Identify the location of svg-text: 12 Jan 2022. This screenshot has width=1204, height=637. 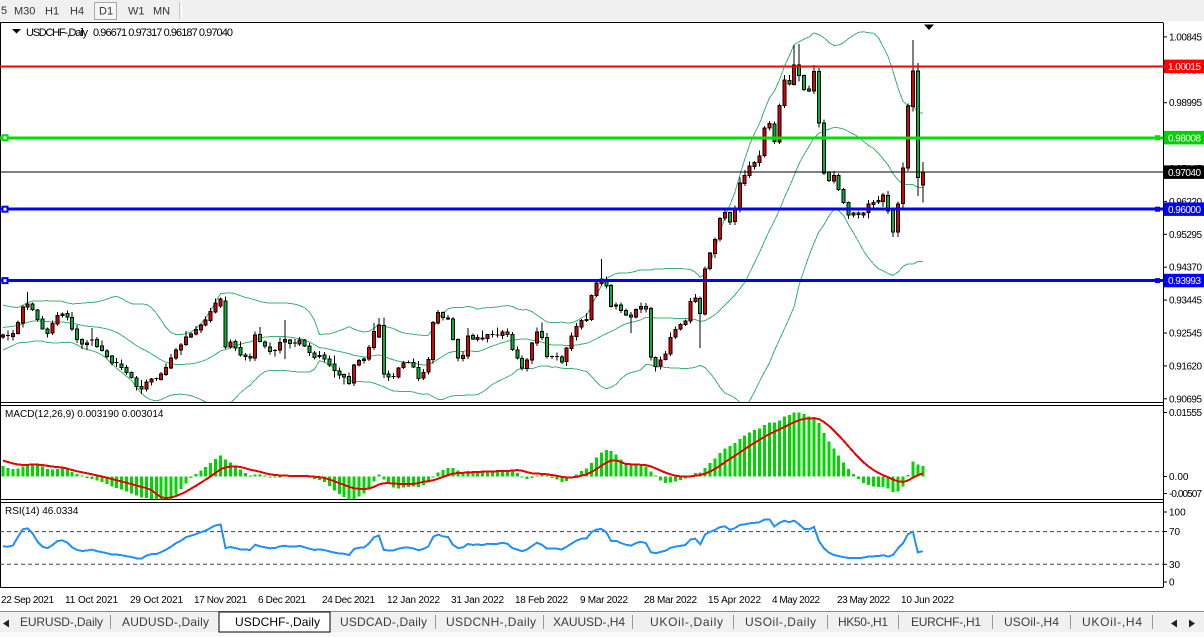
(413, 600).